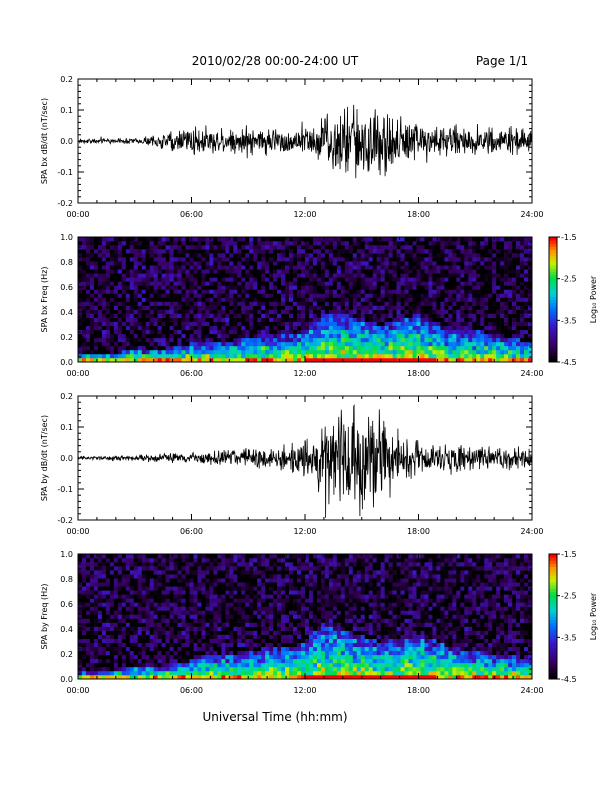  Describe the element at coordinates (569, 279) in the screenshot. I see `colorbar-tick-label: -2.5` at that location.